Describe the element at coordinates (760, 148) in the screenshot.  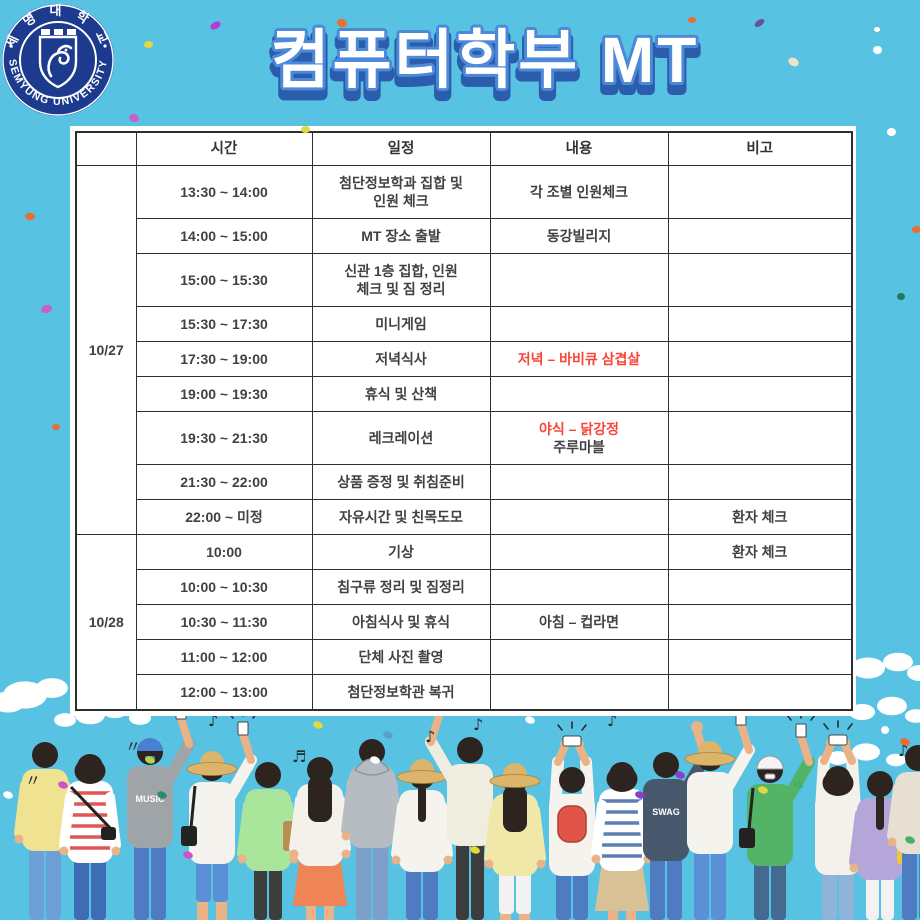
I see `header-note: 비고` at that location.